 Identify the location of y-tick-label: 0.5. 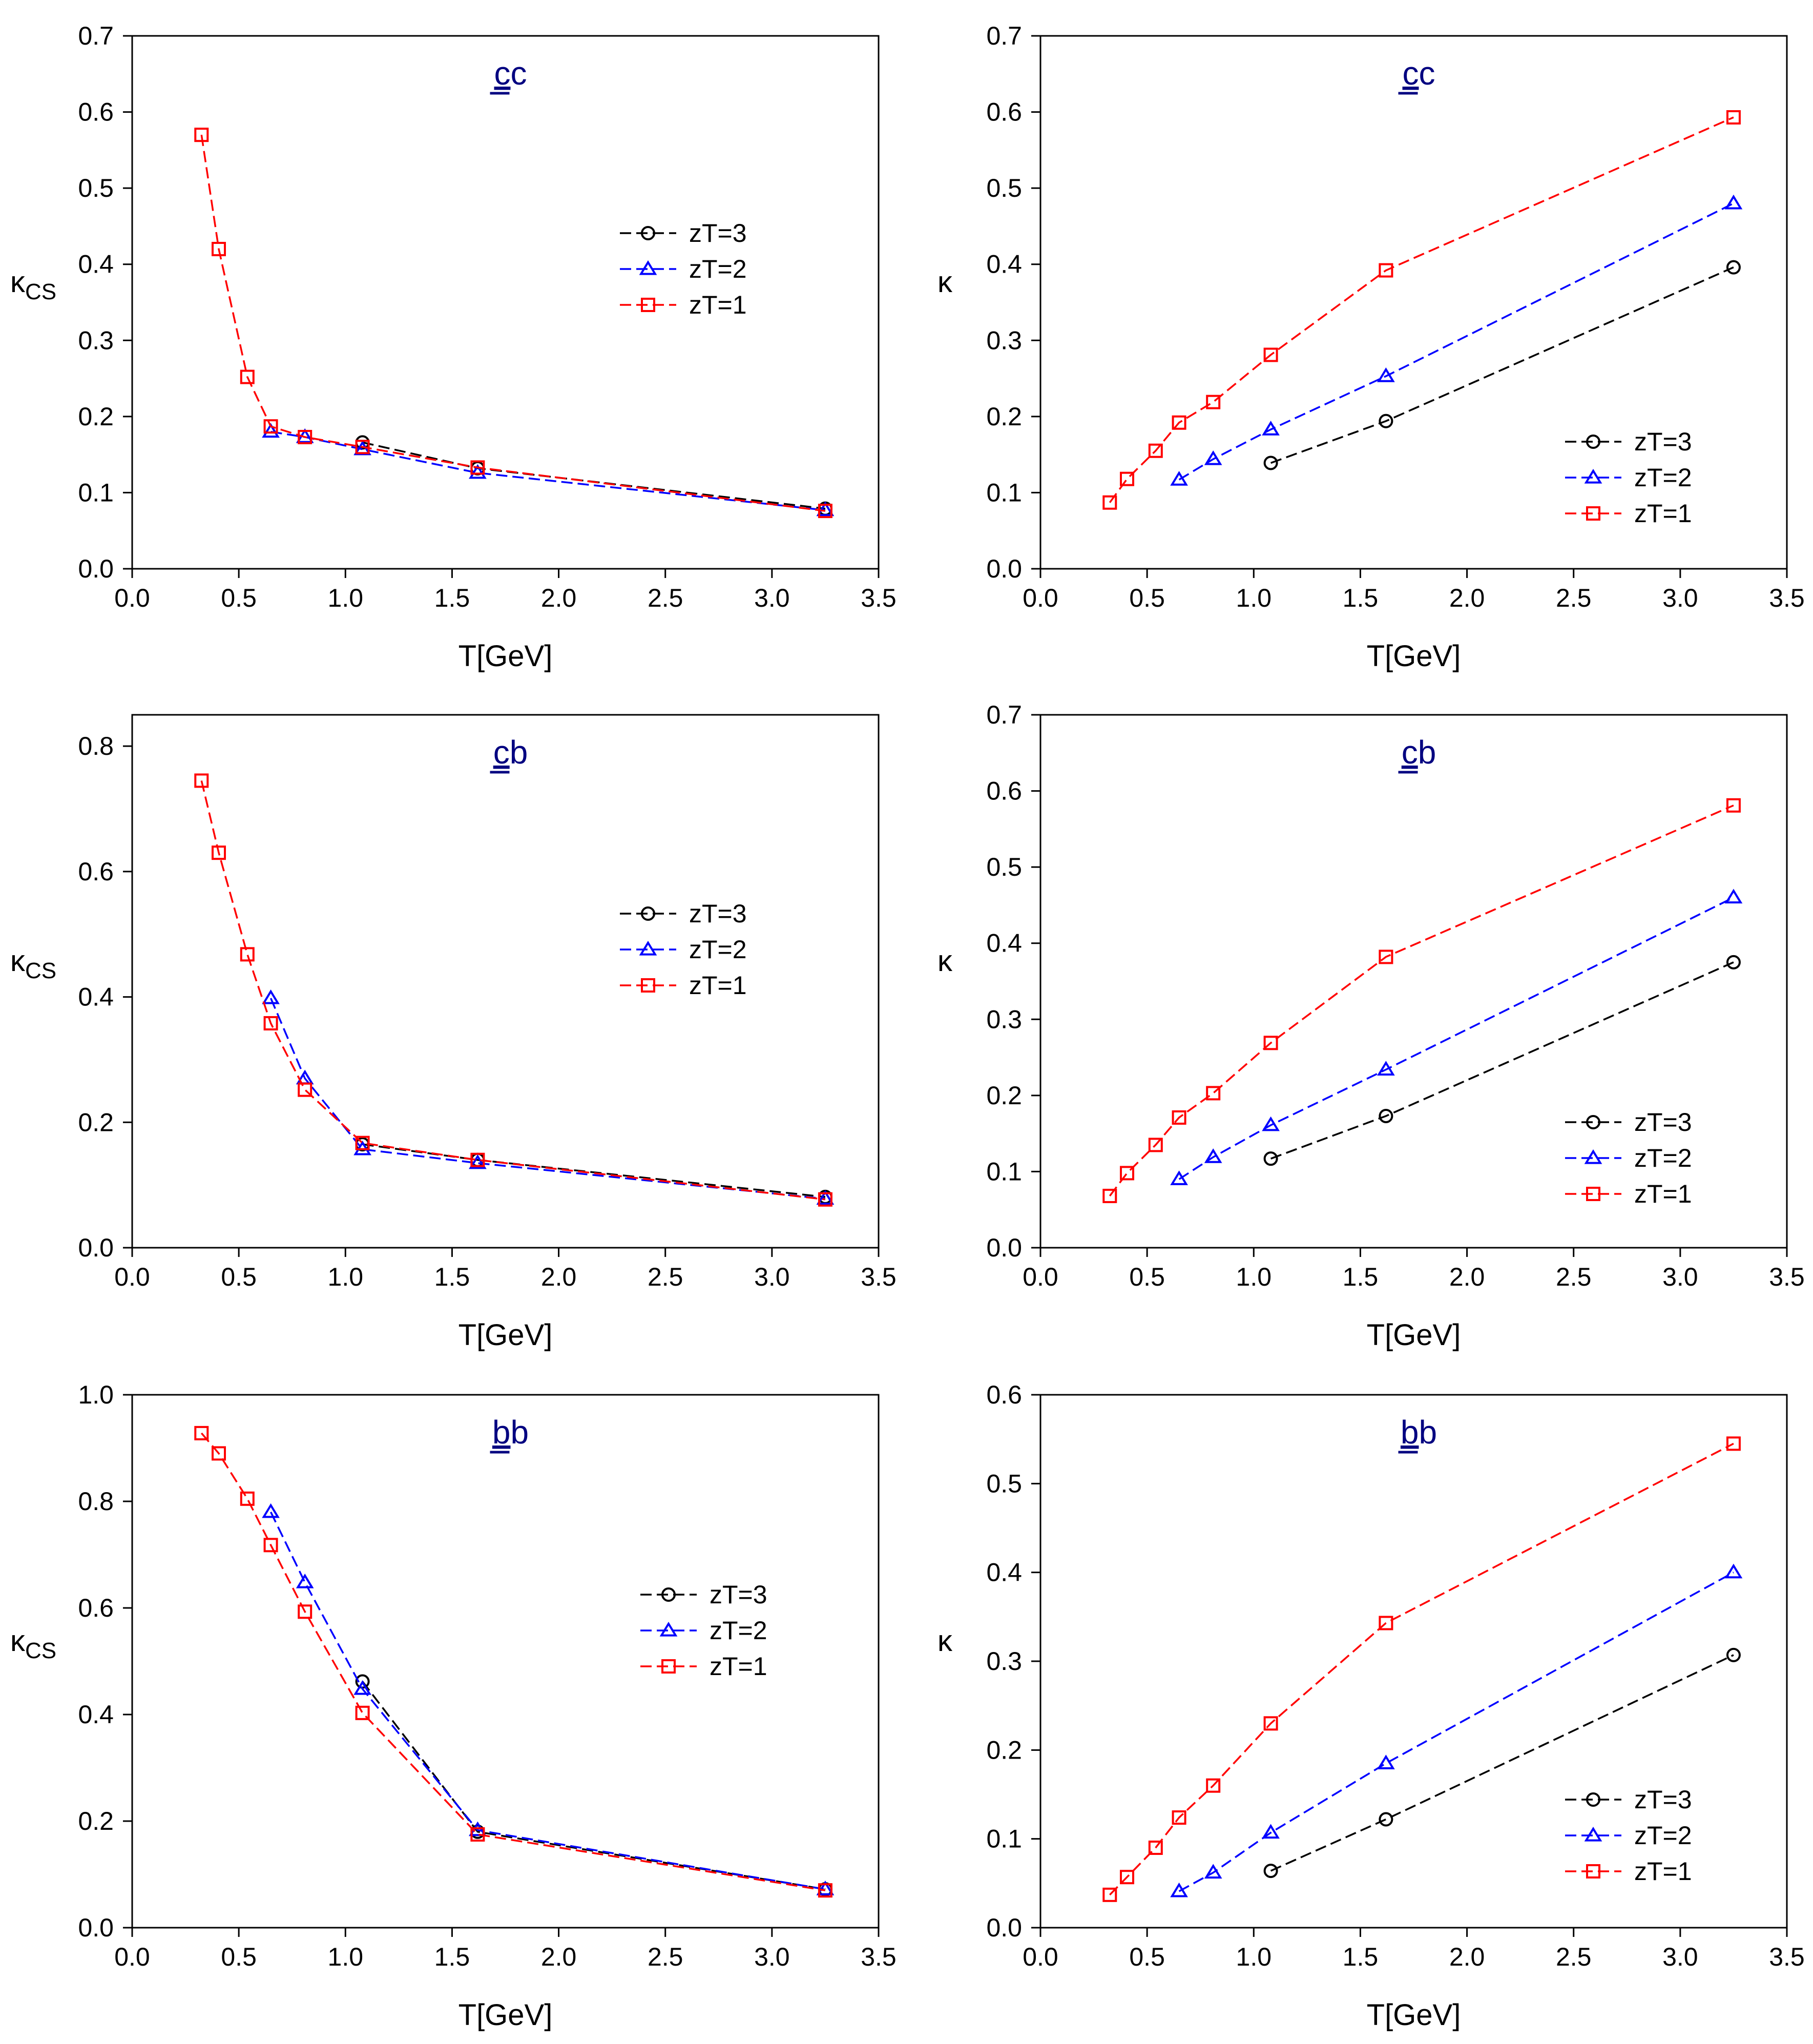
(96, 188).